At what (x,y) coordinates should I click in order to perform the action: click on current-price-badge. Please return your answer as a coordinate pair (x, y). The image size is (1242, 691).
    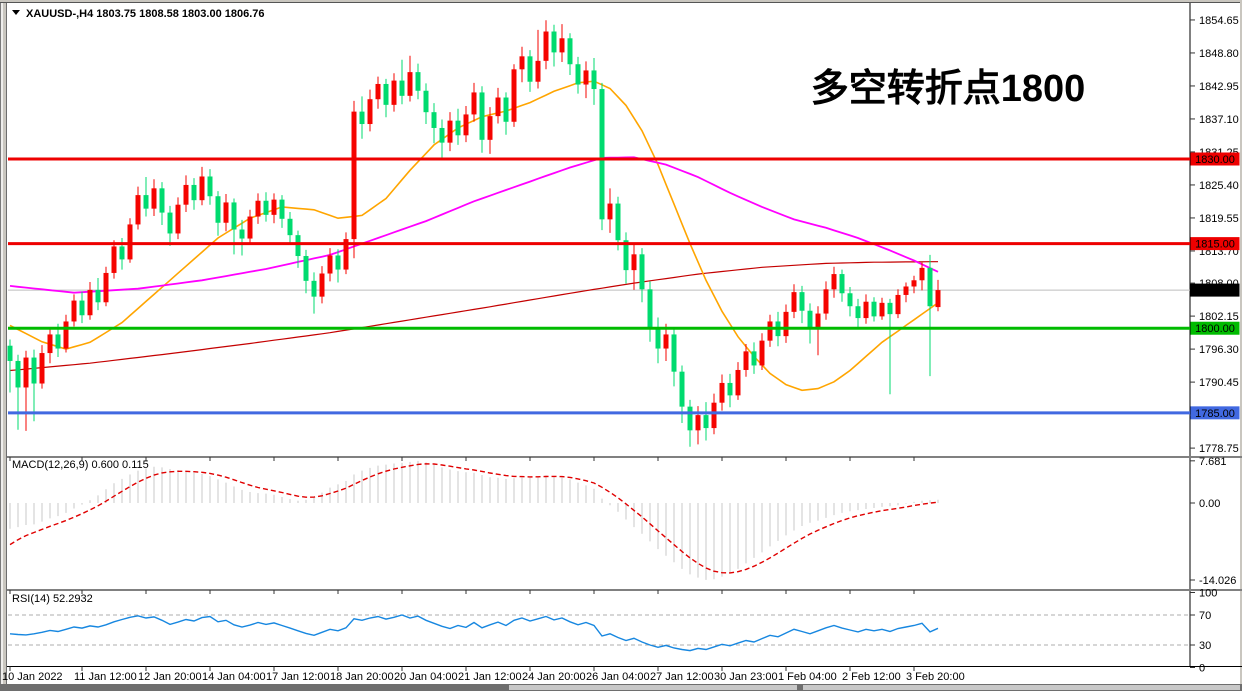
    Looking at the image, I should click on (1215, 290).